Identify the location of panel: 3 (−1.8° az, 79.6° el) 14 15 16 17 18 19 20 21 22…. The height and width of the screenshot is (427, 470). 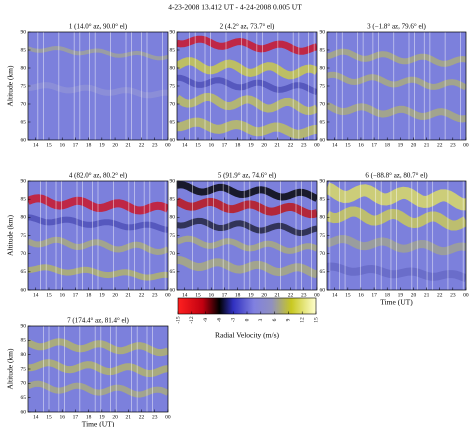
(394, 86).